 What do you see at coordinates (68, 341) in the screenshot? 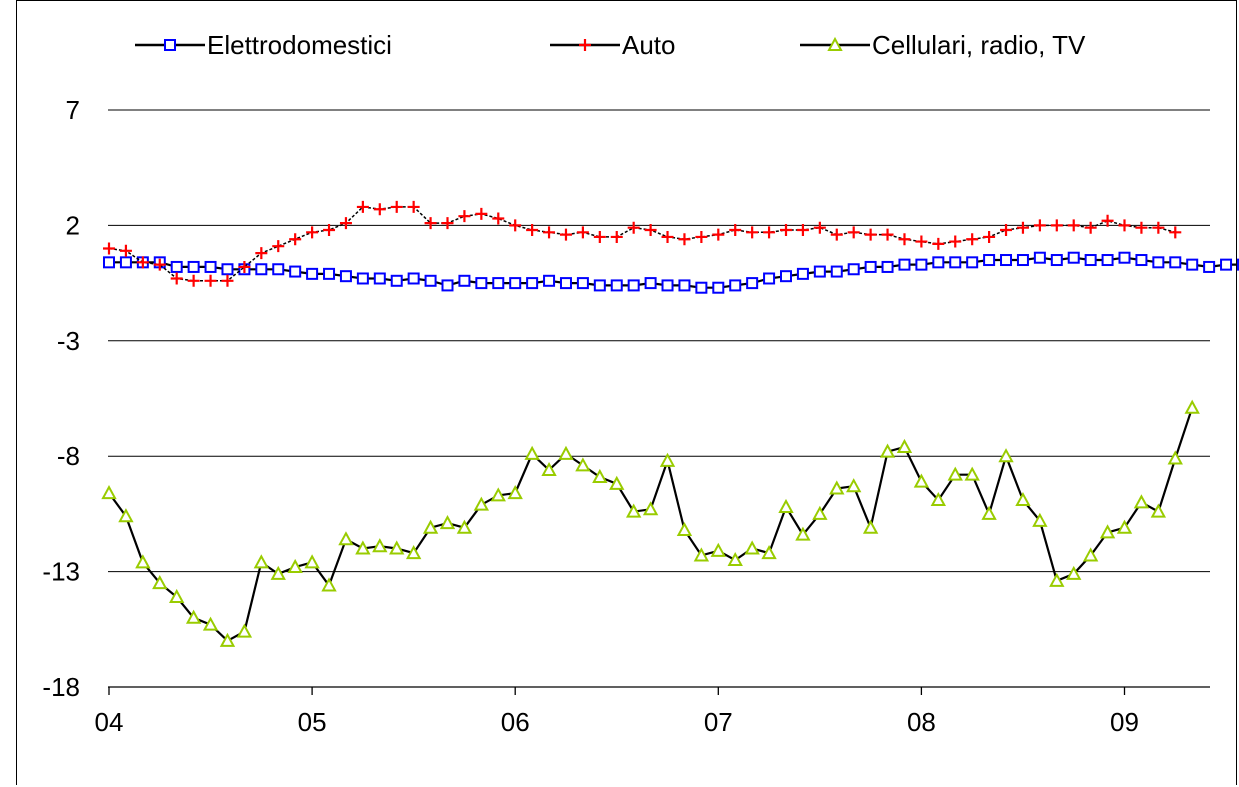
I see `y-tick-label: -3` at bounding box center [68, 341].